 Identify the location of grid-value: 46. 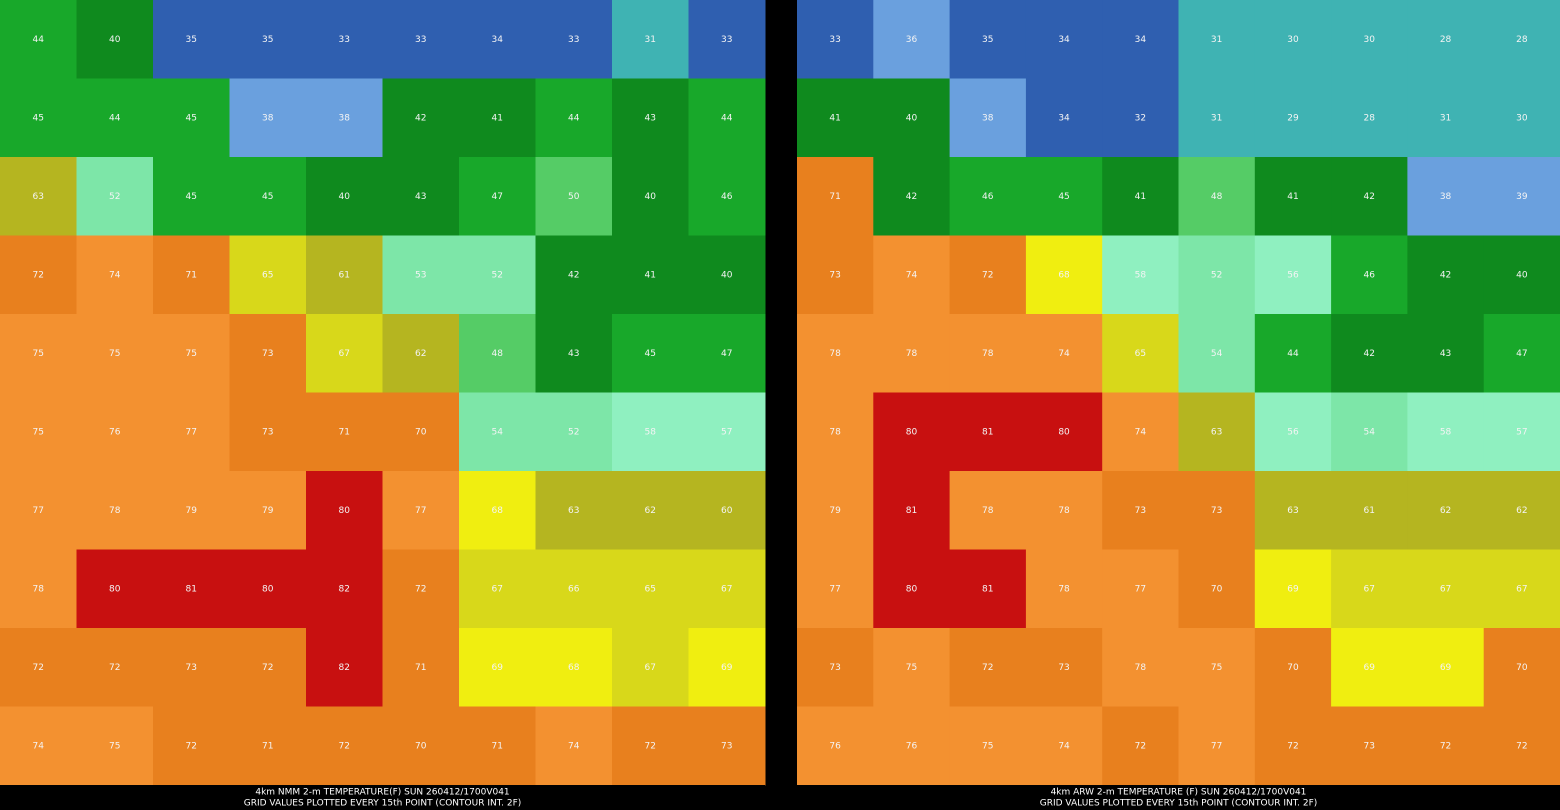
(988, 197).